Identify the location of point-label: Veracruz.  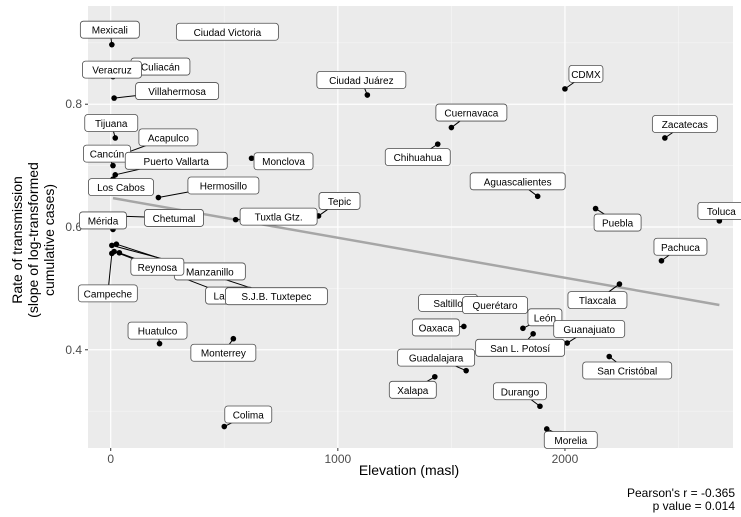
(111, 71).